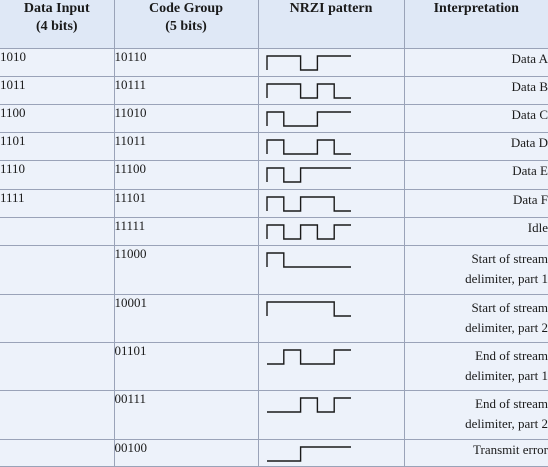  I want to click on code-group-cell: 10001, so click(186, 318).